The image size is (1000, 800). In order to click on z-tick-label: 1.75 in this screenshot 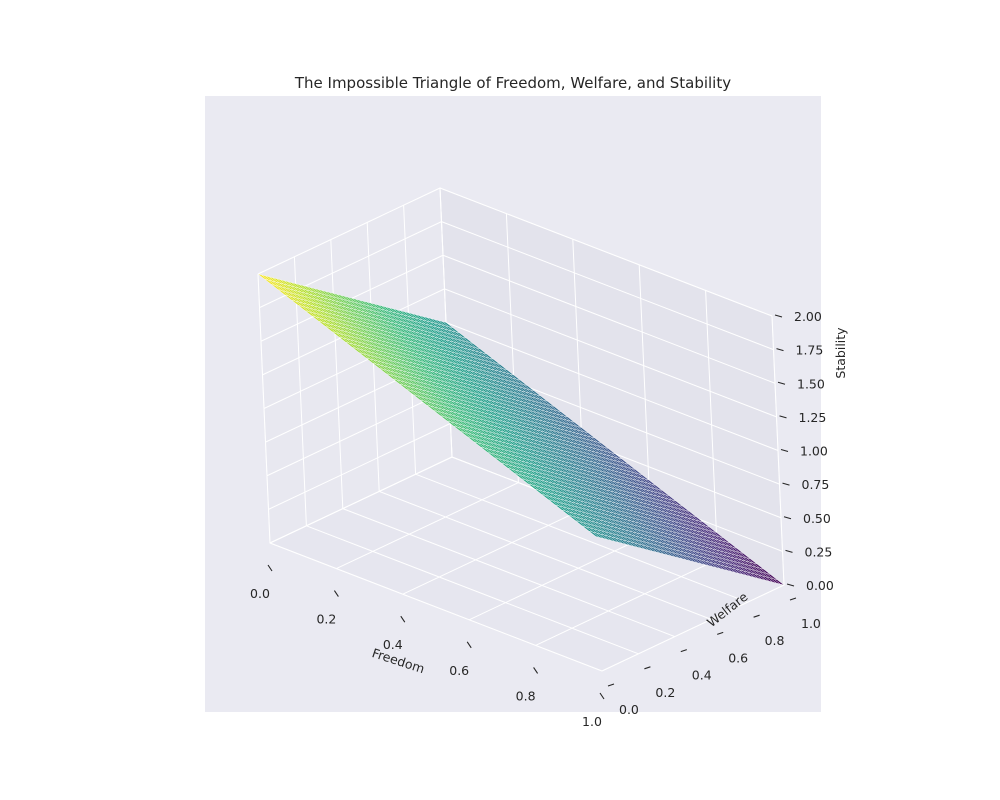, I will do `click(810, 350)`.